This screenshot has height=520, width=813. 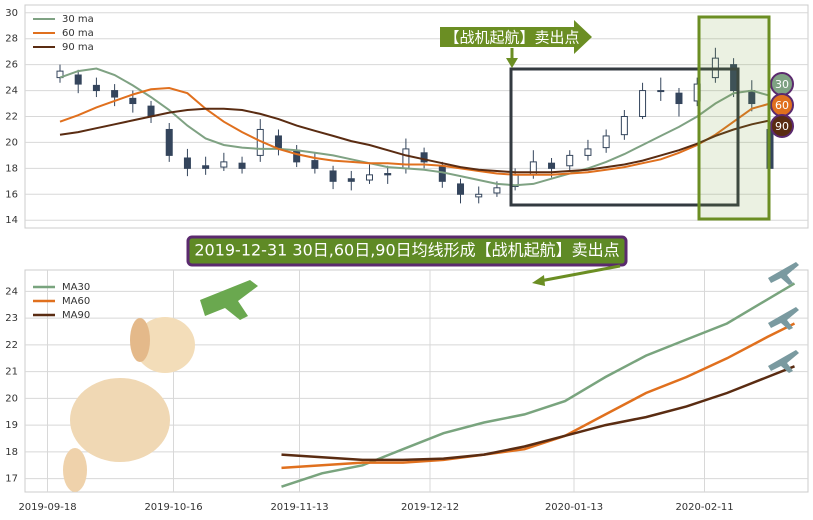 What do you see at coordinates (76, 301) in the screenshot?
I see `legend-label: MA60` at bounding box center [76, 301].